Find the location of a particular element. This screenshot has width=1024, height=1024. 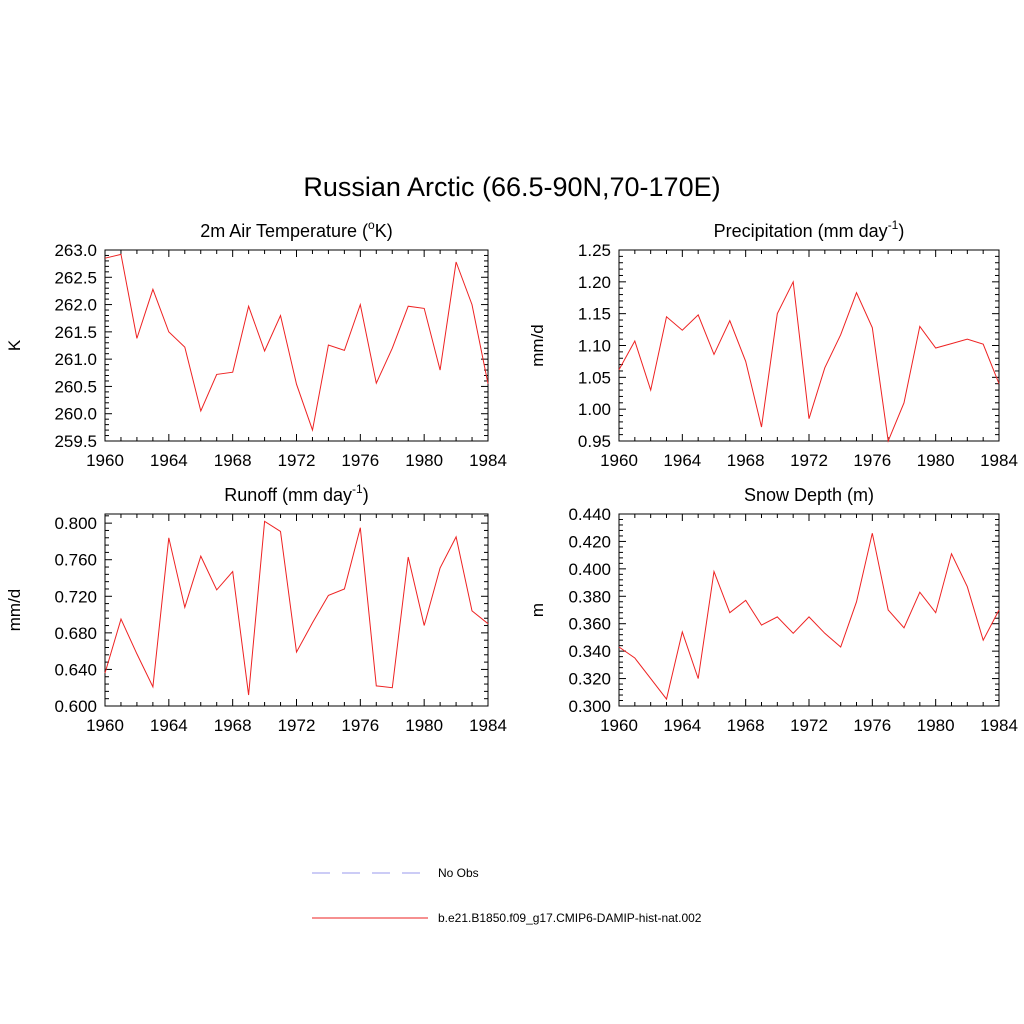

panel-title-tail: K) is located at coordinates (384, 231).